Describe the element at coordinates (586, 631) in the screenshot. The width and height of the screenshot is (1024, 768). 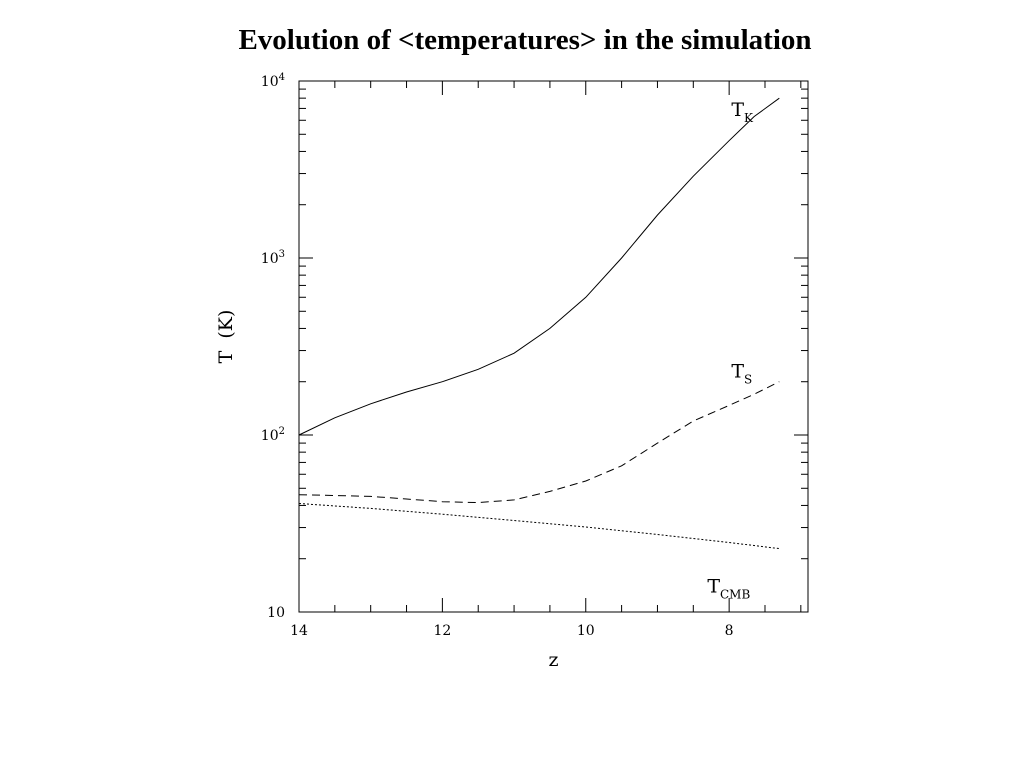
I see `x-tick-label: 10` at that location.